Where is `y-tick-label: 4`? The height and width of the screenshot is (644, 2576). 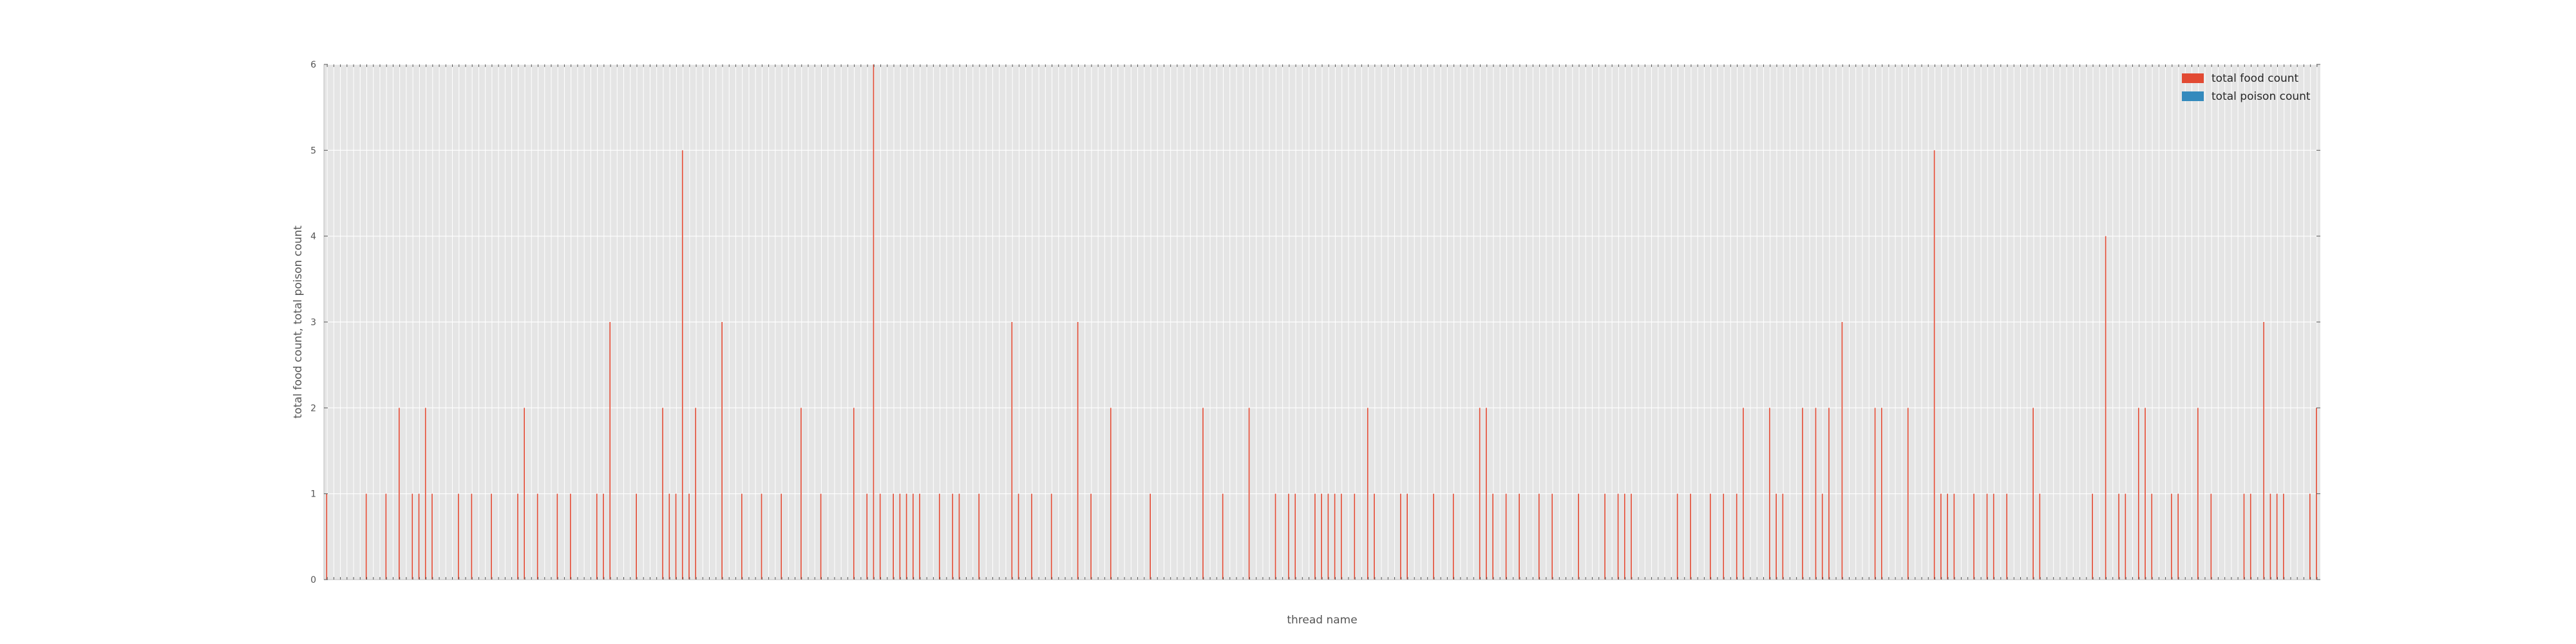 y-tick-label: 4 is located at coordinates (313, 237).